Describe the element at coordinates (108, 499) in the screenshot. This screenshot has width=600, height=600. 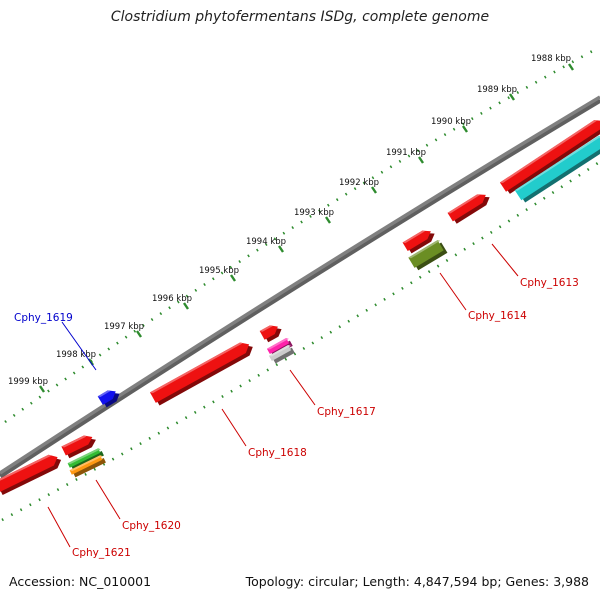
I see `gene-label-cphy-1620-leader` at that location.